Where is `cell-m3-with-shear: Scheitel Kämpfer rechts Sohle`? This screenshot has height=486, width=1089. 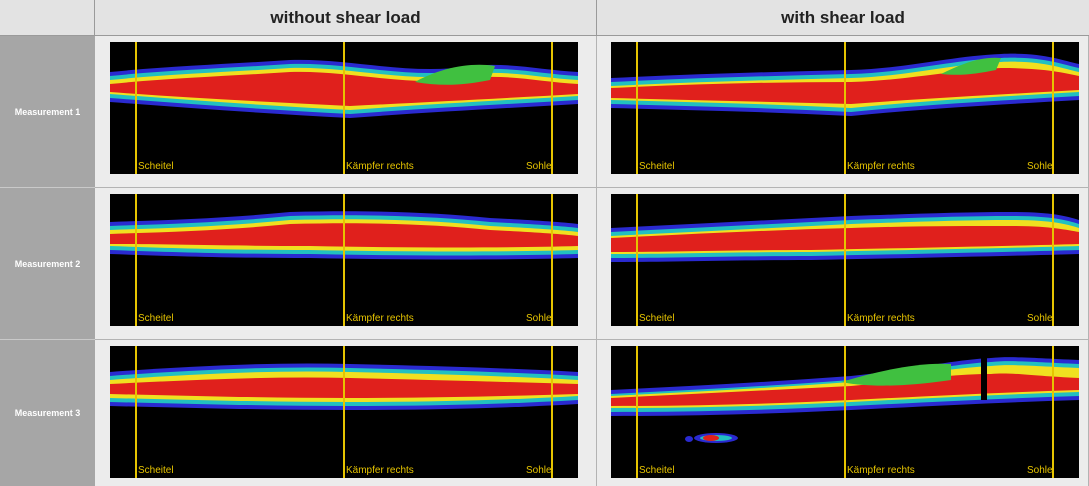
cell-m3-with-shear: Scheitel Kämpfer rechts Sohle is located at coordinates (843, 413).